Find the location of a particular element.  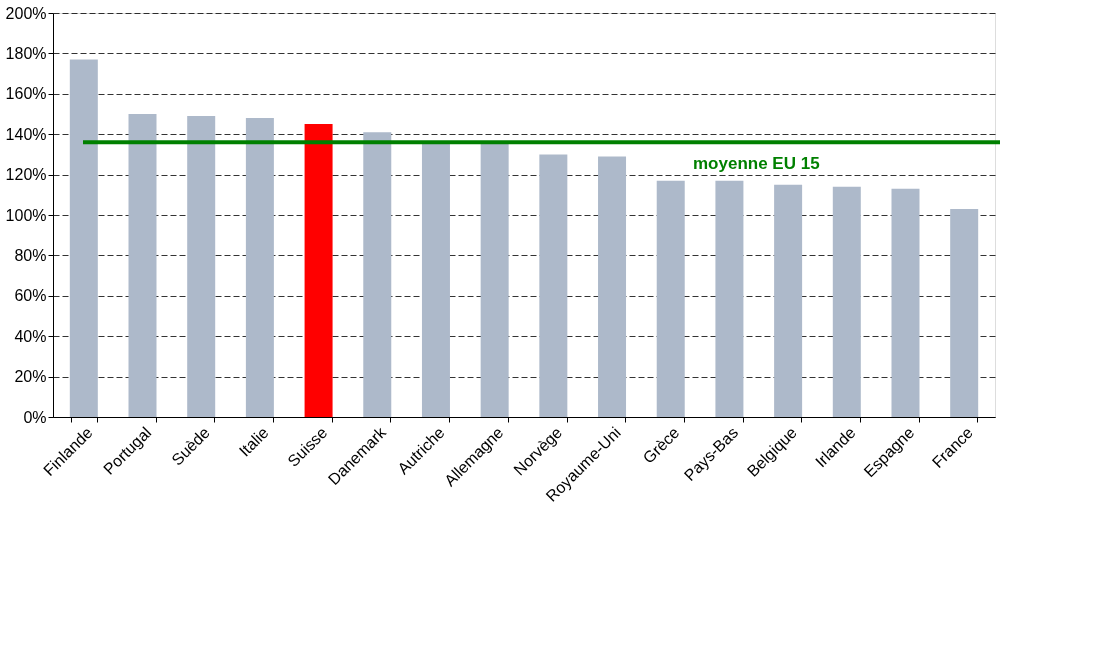

y-tick-label: 160% is located at coordinates (26, 94).